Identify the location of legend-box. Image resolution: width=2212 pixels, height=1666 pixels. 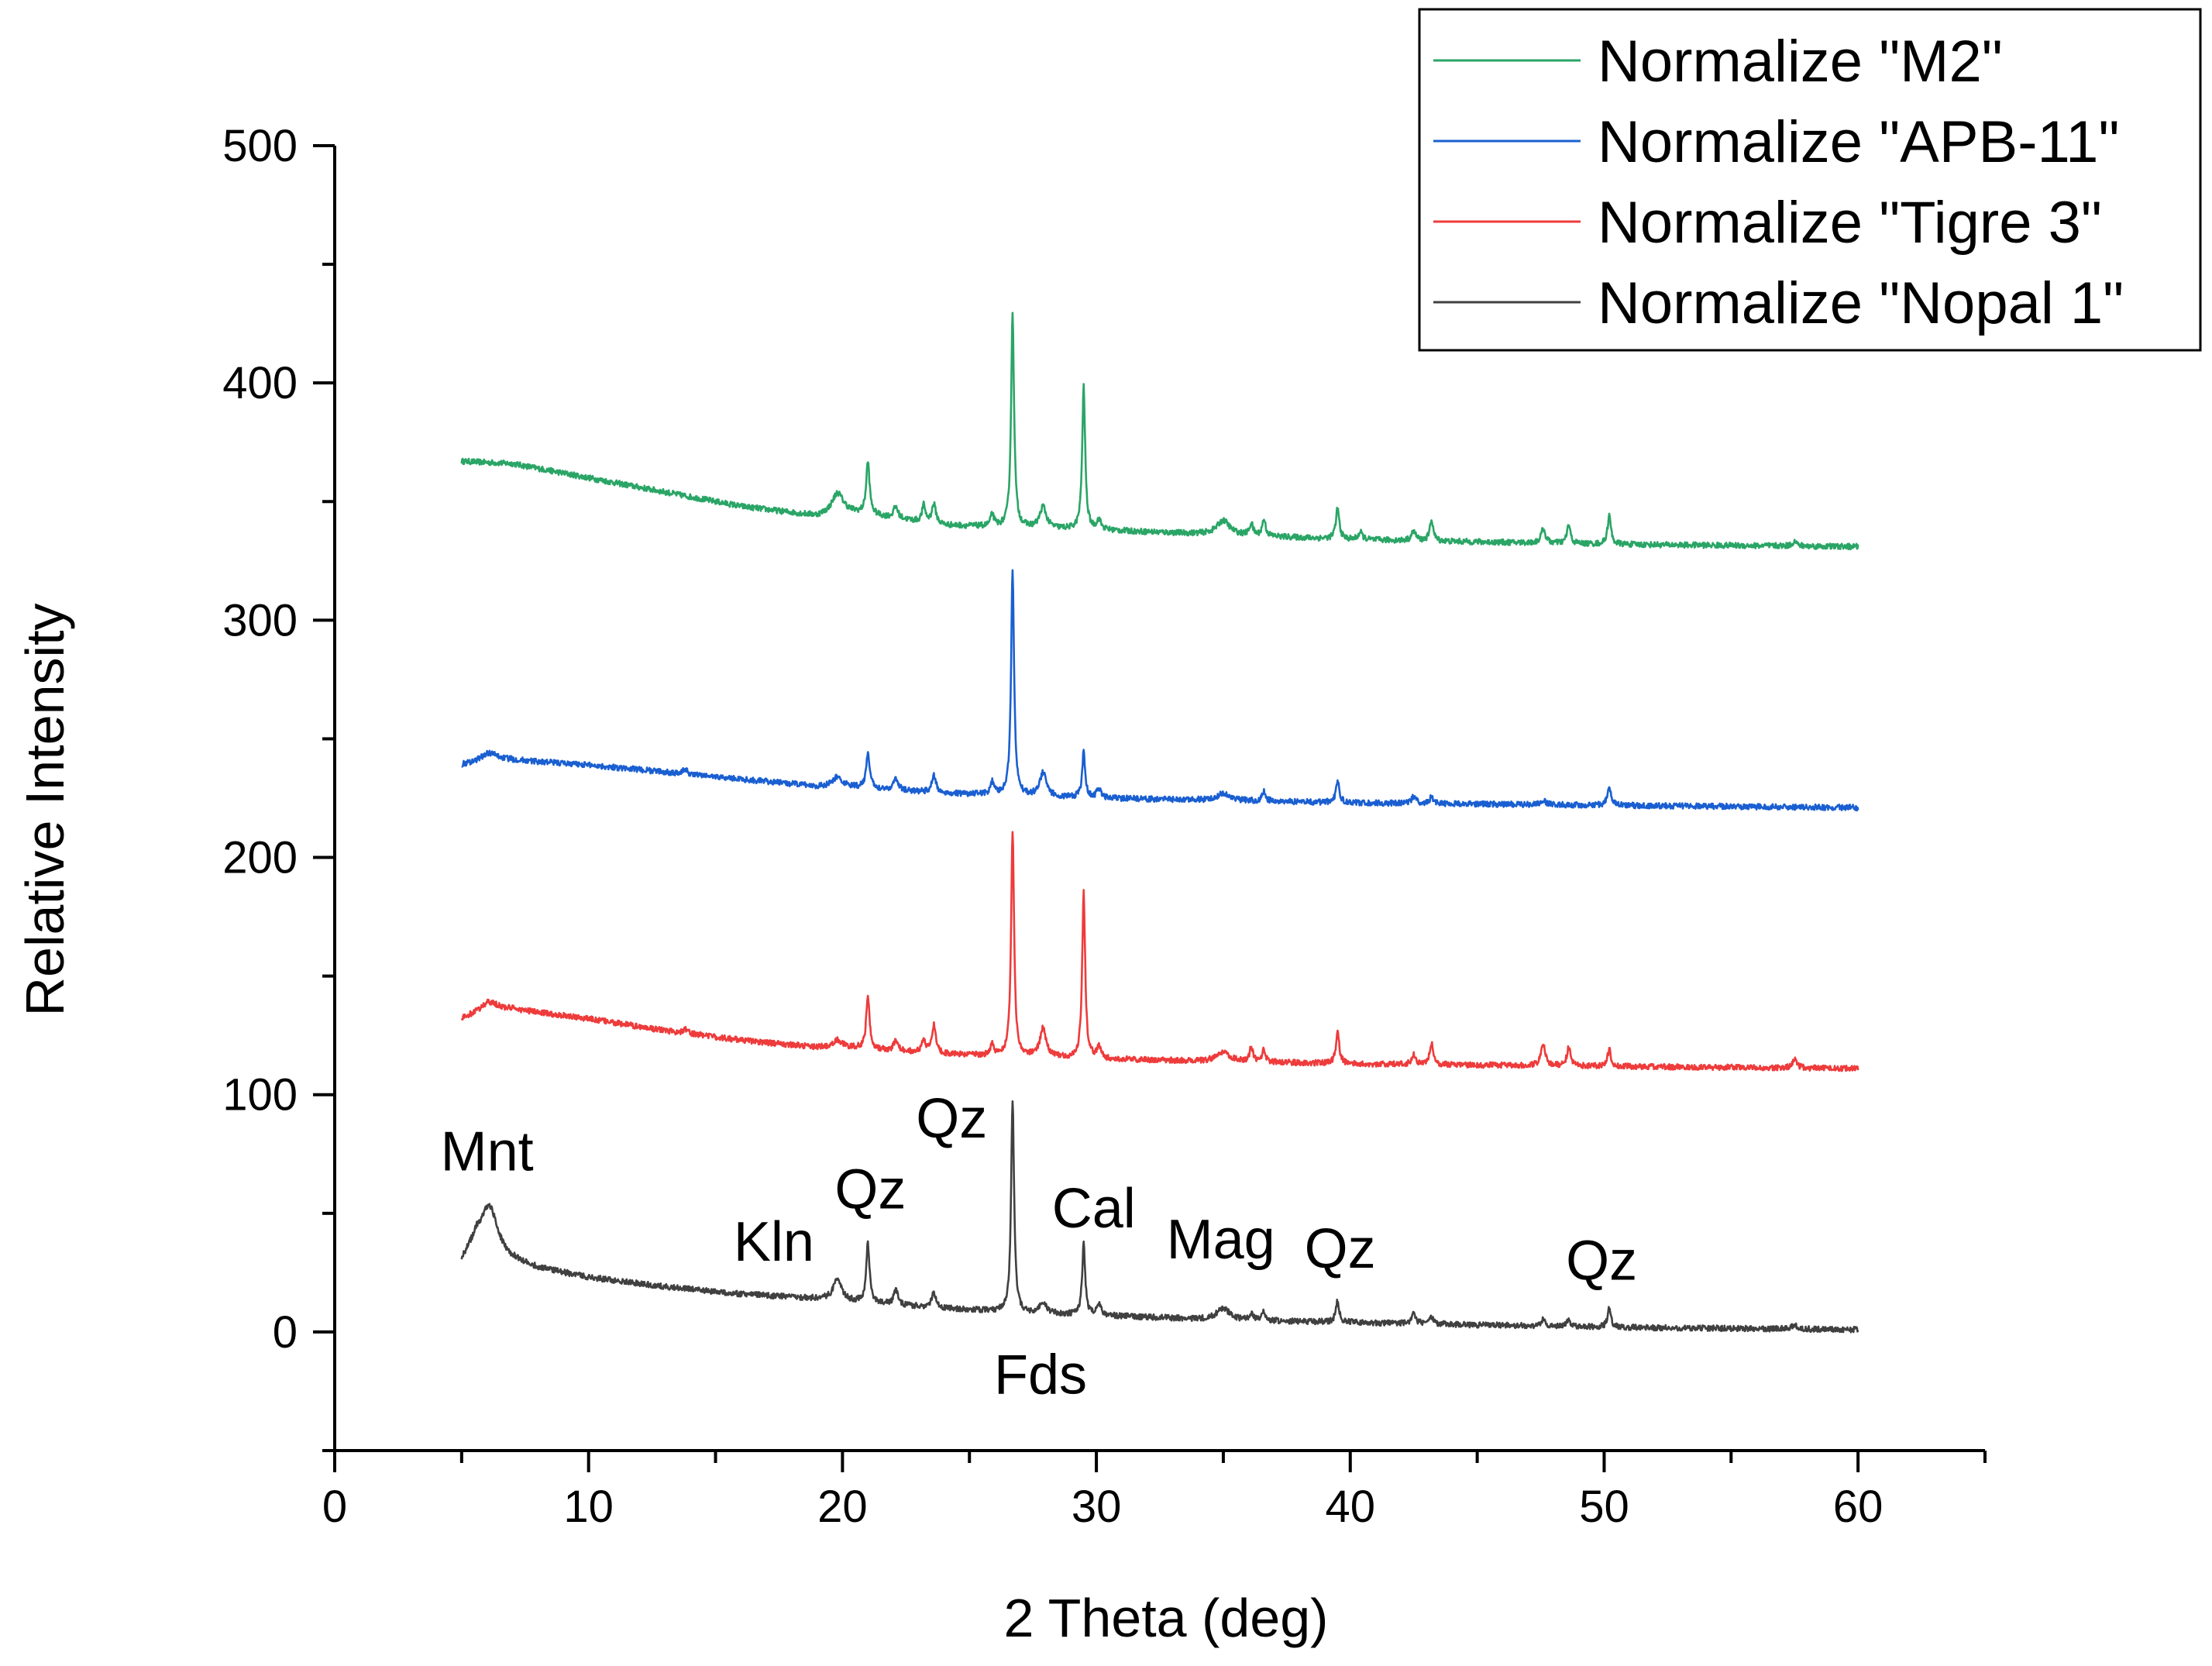
(1810, 180).